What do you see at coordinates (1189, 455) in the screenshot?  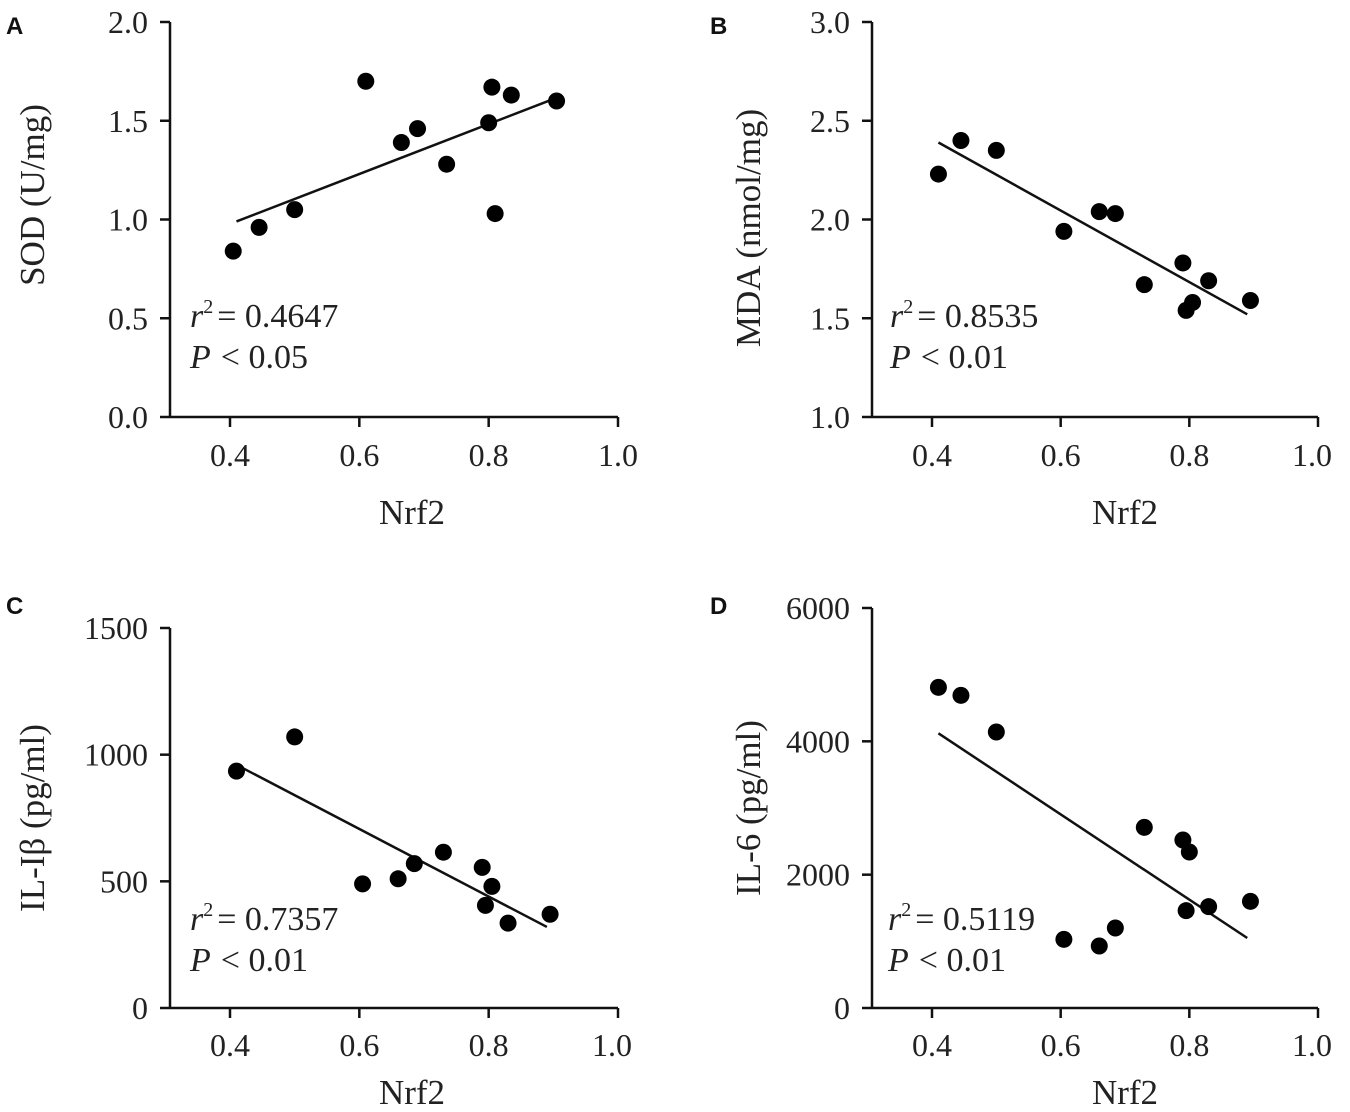 I see `panel-b-x-tick-label: 0.8` at bounding box center [1189, 455].